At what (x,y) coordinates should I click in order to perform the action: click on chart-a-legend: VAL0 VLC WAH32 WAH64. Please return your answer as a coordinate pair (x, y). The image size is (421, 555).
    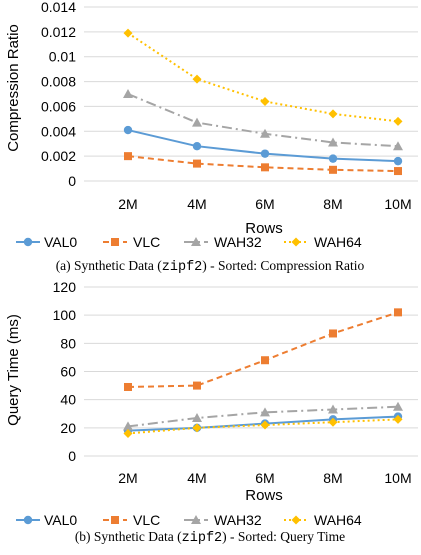
    Looking at the image, I should click on (189, 242).